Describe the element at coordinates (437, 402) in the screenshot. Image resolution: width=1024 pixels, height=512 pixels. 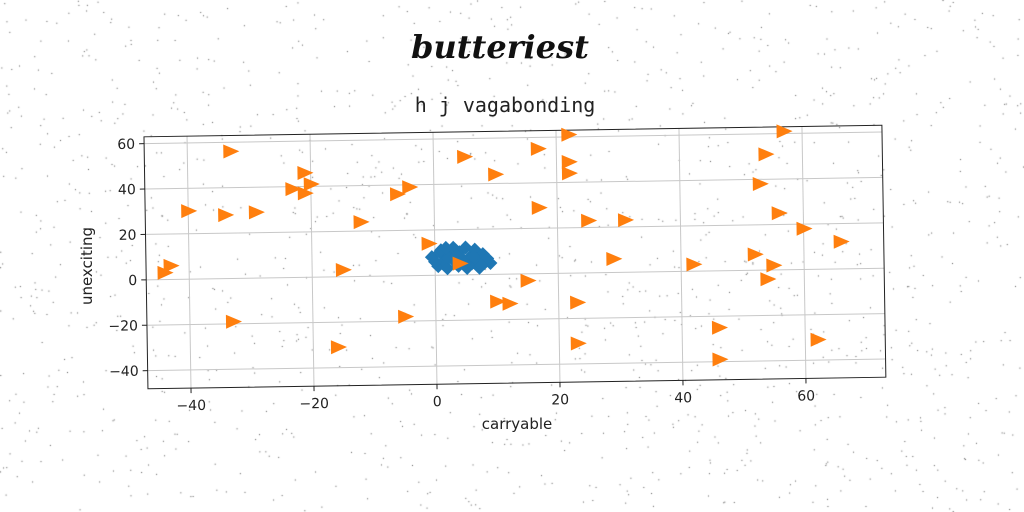
I see `x-tick-label: 0` at that location.